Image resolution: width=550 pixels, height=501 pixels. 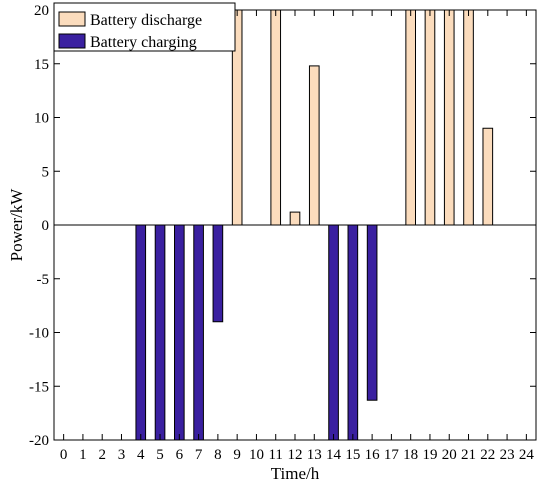 I want to click on x-tick-label: 3, so click(x=122, y=455).